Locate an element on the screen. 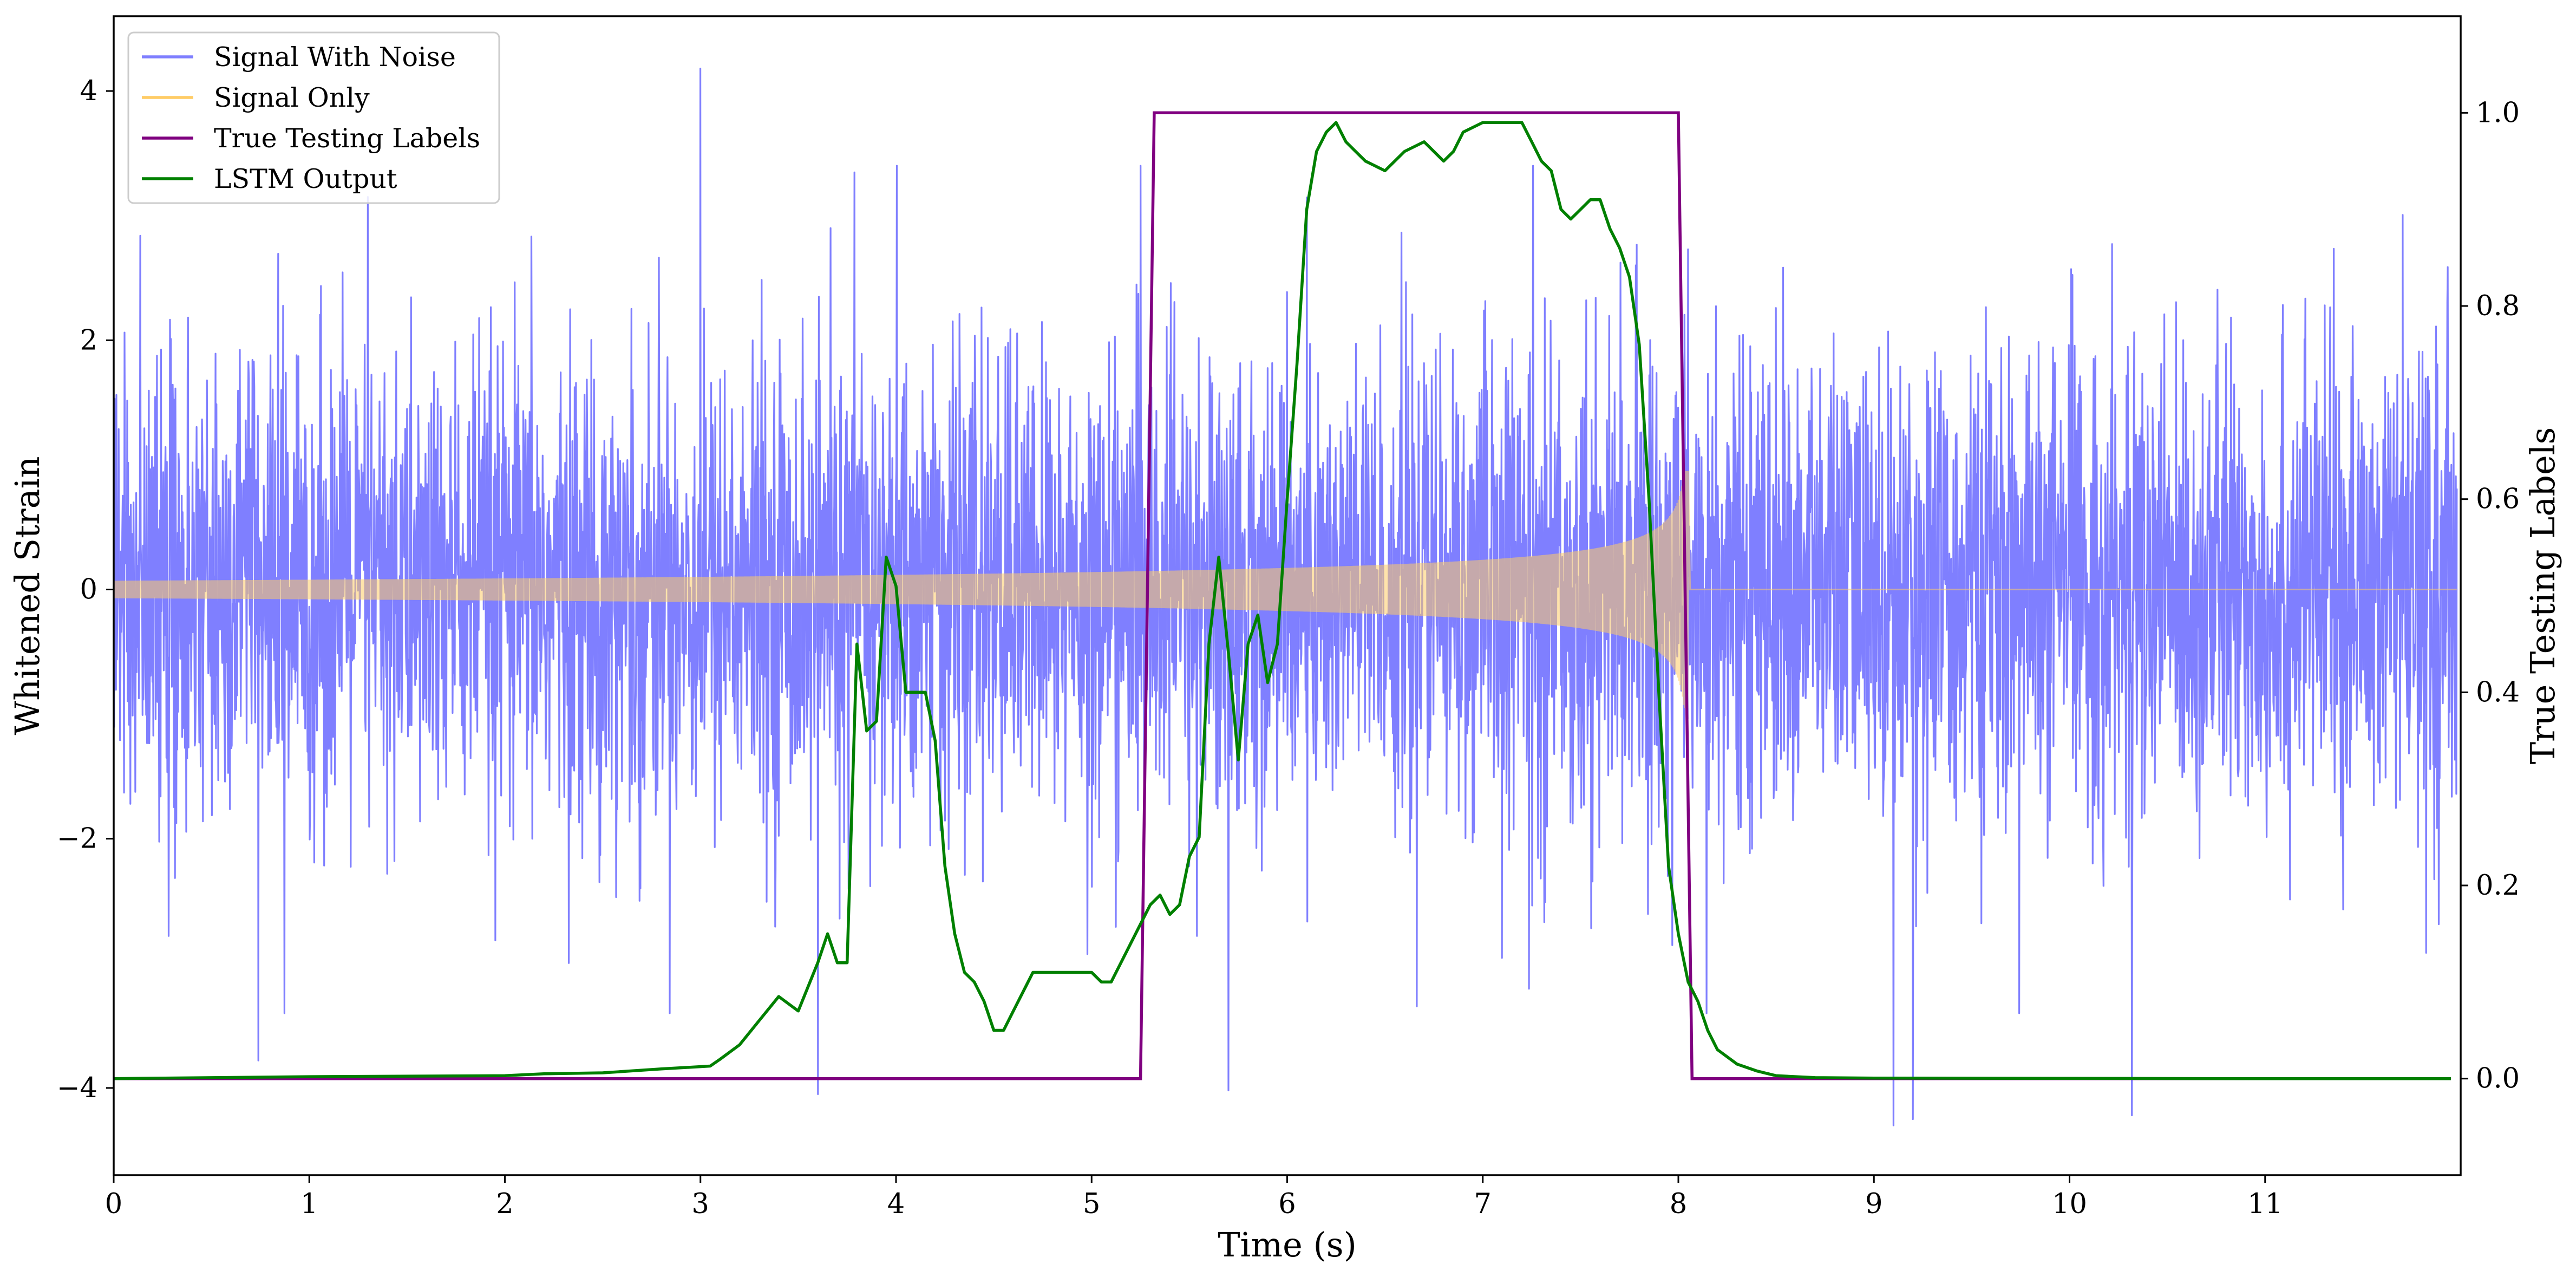  legend-box is located at coordinates (313, 117).